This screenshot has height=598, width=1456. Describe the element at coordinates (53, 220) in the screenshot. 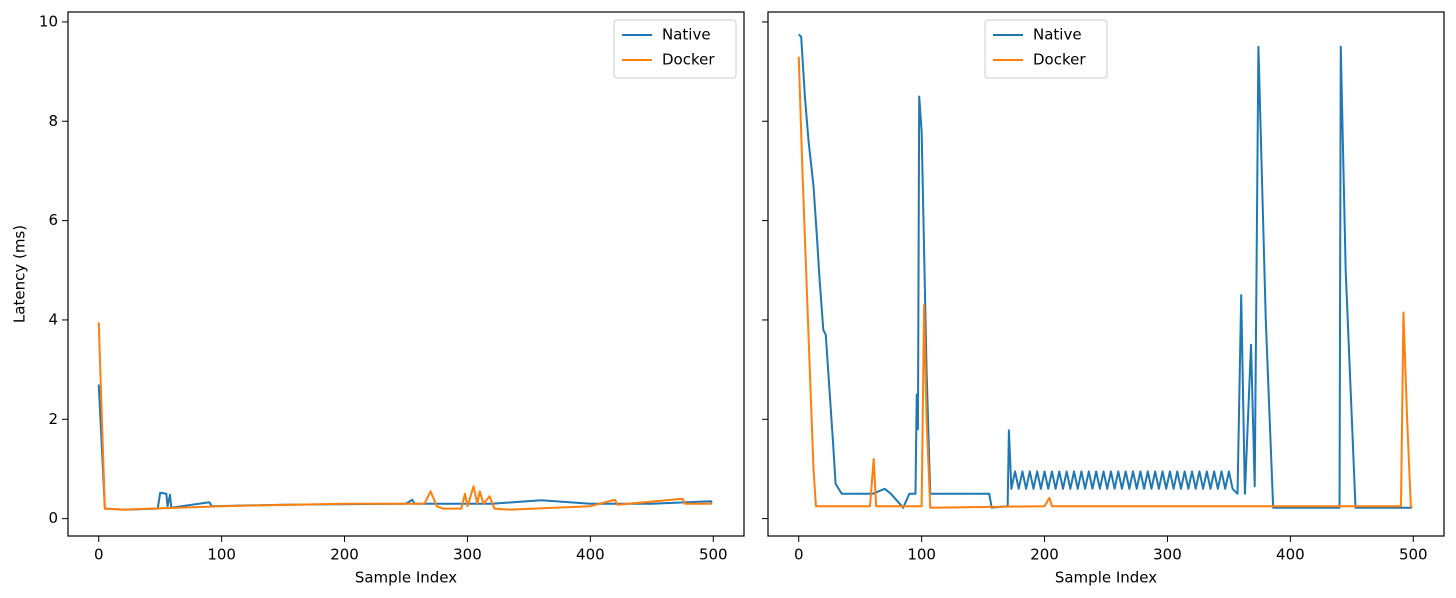

I see `y-tick-label: 6` at that location.